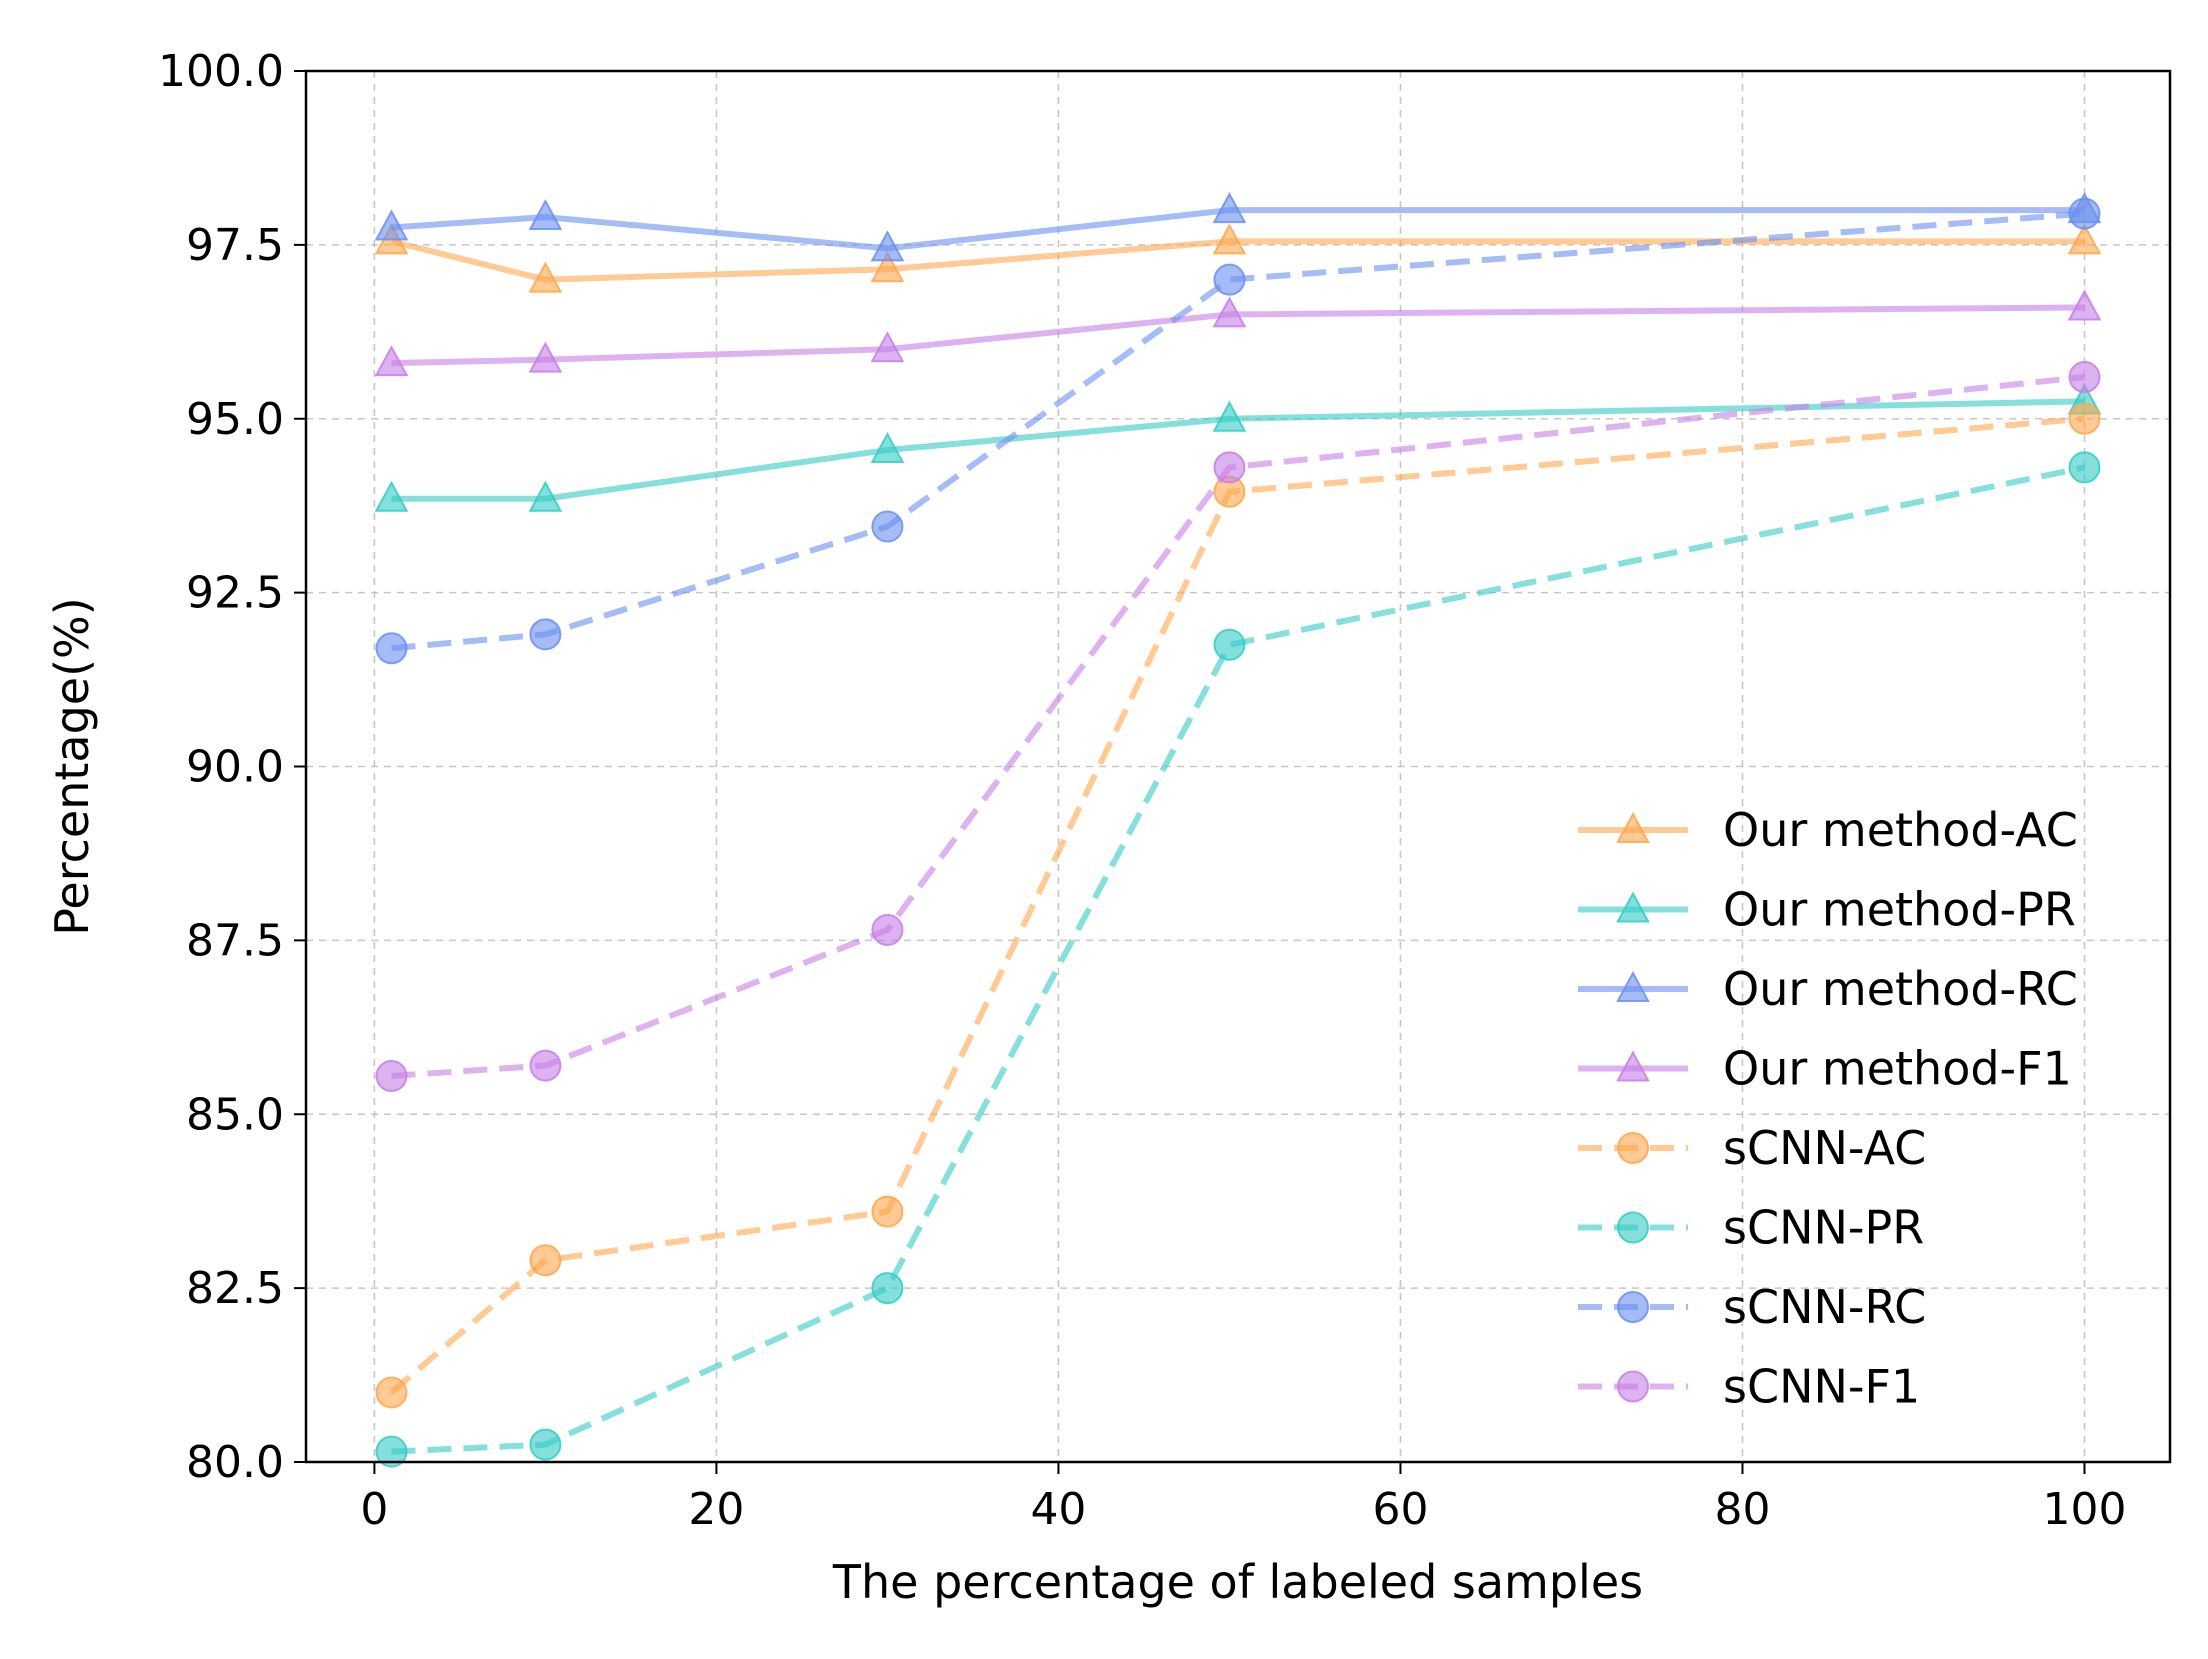 This screenshot has width=2208, height=1659. I want to click on x-tick-label: 60, so click(1400, 1509).